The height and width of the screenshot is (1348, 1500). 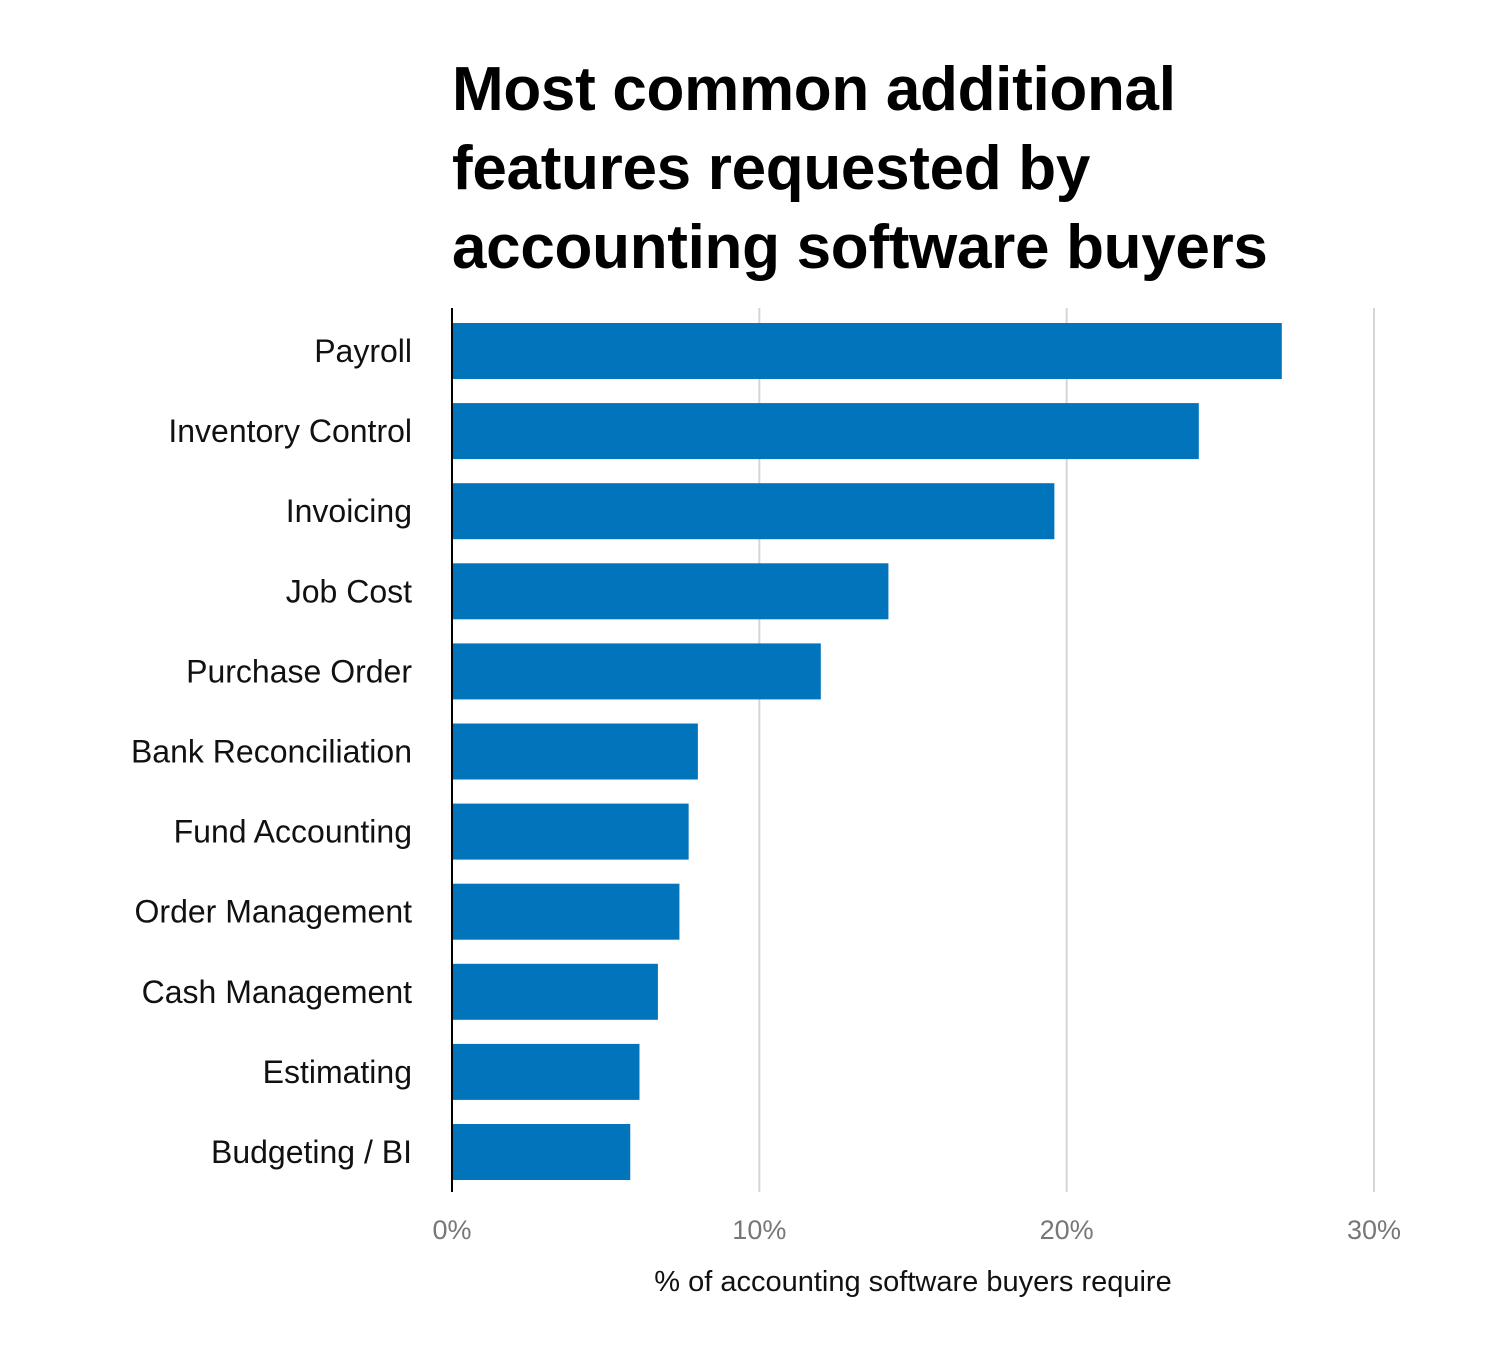 I want to click on chart-title-line-3: accounting software buyers, so click(x=860, y=247).